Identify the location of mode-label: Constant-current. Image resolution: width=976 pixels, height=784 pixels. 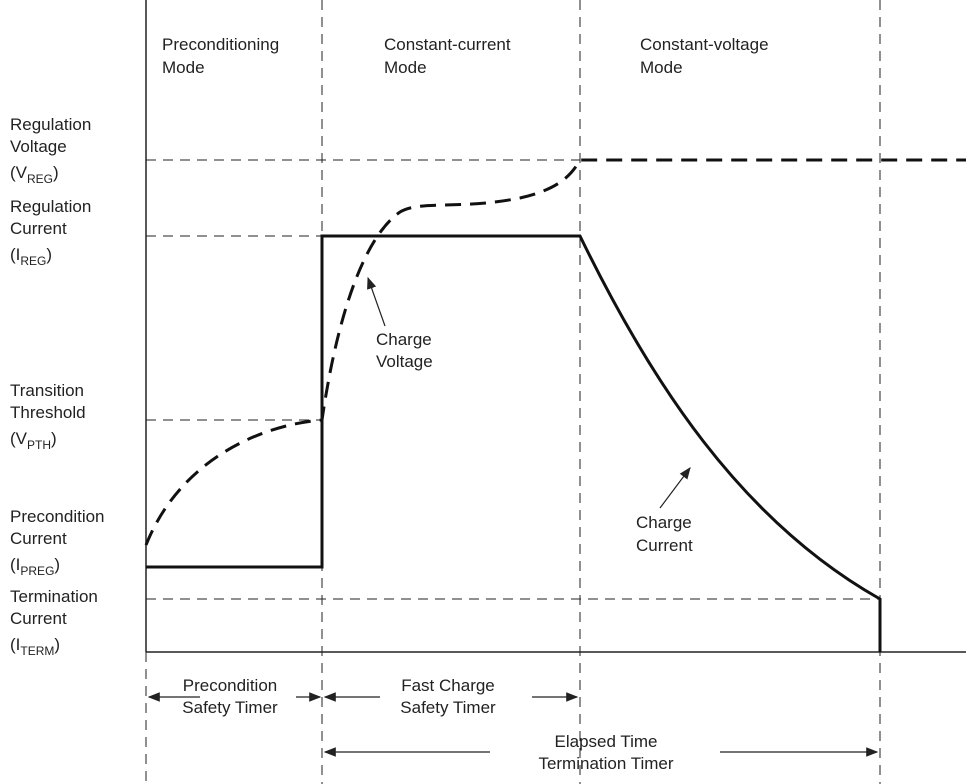
(447, 44).